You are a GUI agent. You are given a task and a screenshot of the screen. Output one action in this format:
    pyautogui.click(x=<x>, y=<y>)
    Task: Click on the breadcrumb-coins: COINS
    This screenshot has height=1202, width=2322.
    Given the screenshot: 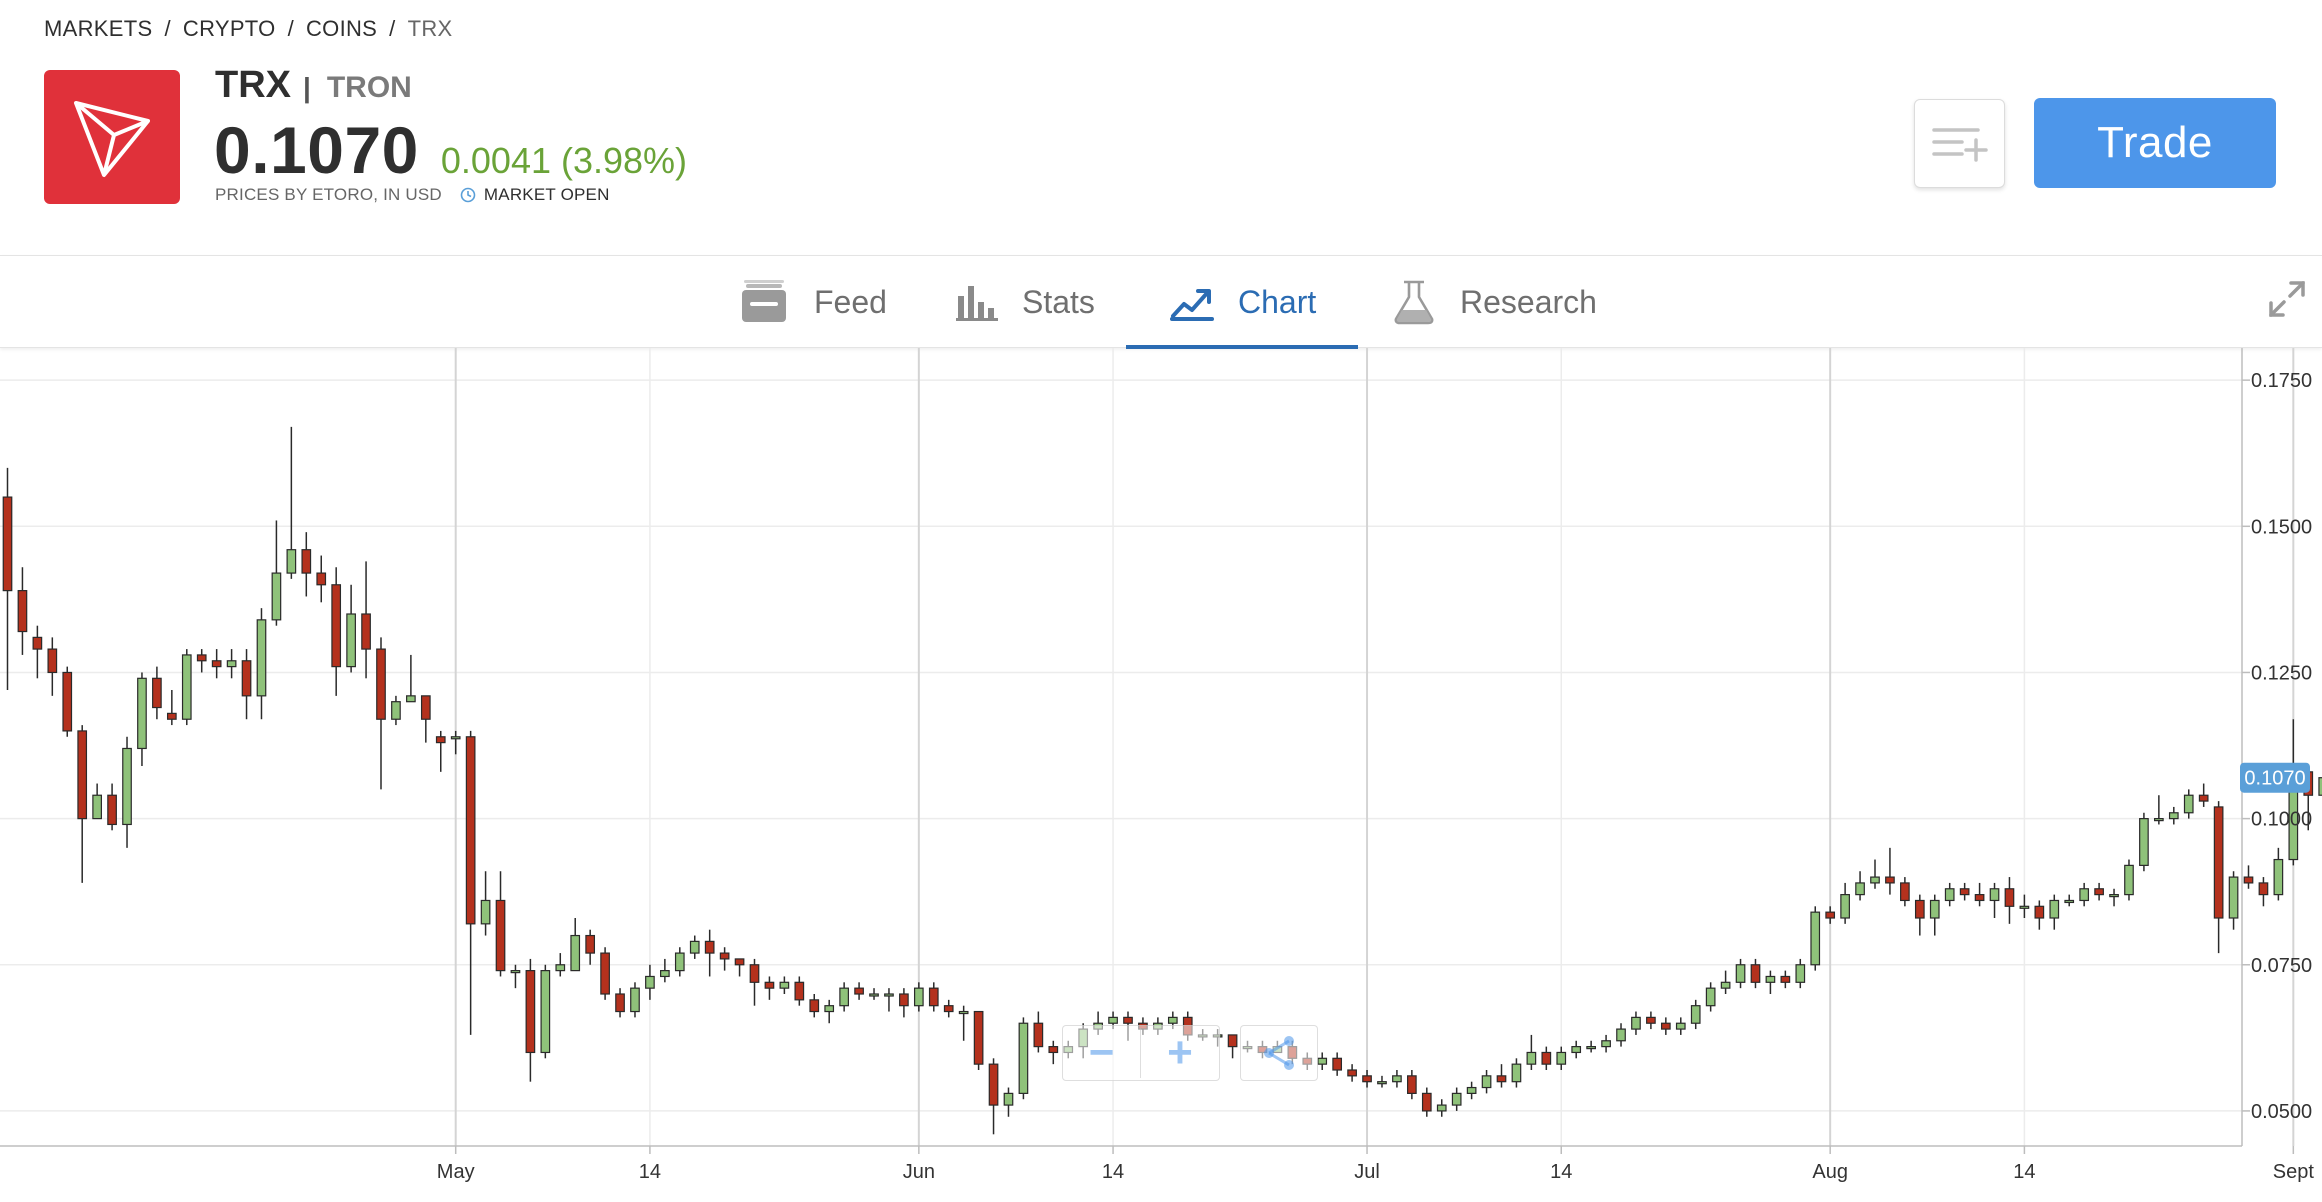 What is the action you would take?
    pyautogui.click(x=341, y=28)
    